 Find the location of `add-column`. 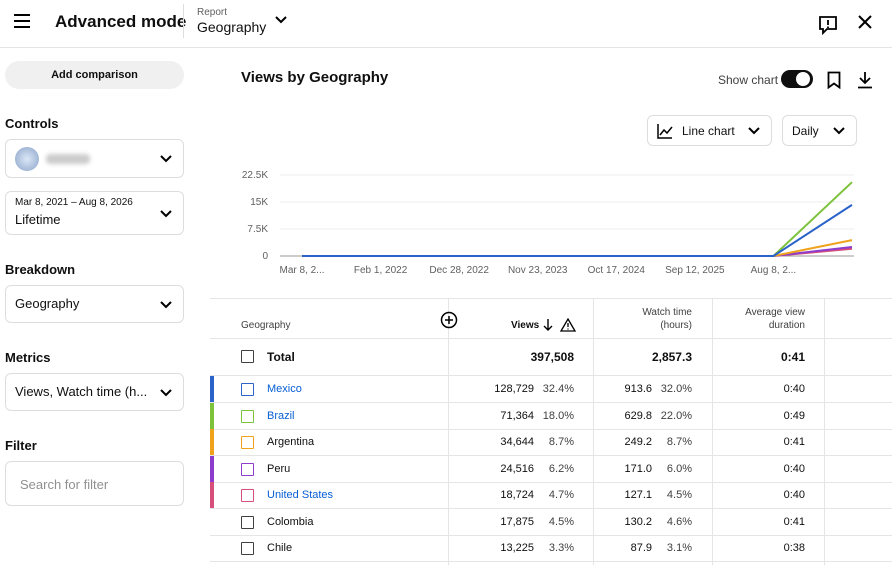

add-column is located at coordinates (449, 321).